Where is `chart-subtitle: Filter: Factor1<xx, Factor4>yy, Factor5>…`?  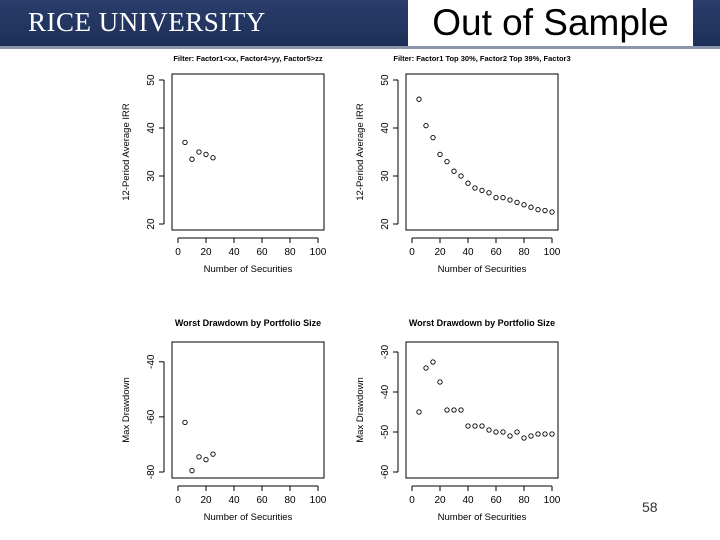 chart-subtitle: Filter: Factor1<xx, Factor4>yy, Factor5>… is located at coordinates (248, 58).